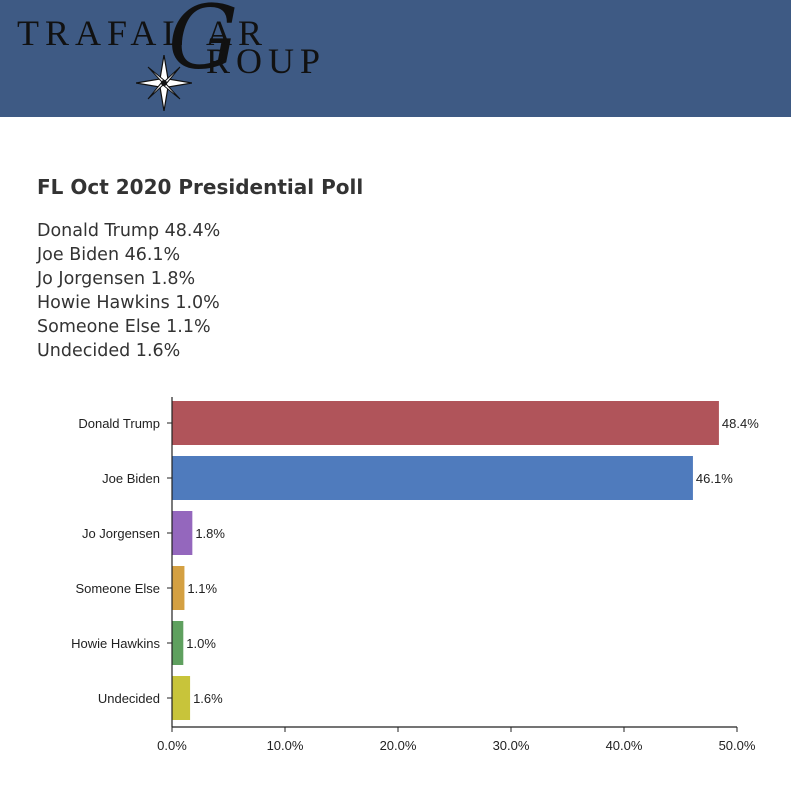 Image resolution: width=791 pixels, height=787 pixels. What do you see at coordinates (164, 83) in the screenshot?
I see `compass-star-icon` at bounding box center [164, 83].